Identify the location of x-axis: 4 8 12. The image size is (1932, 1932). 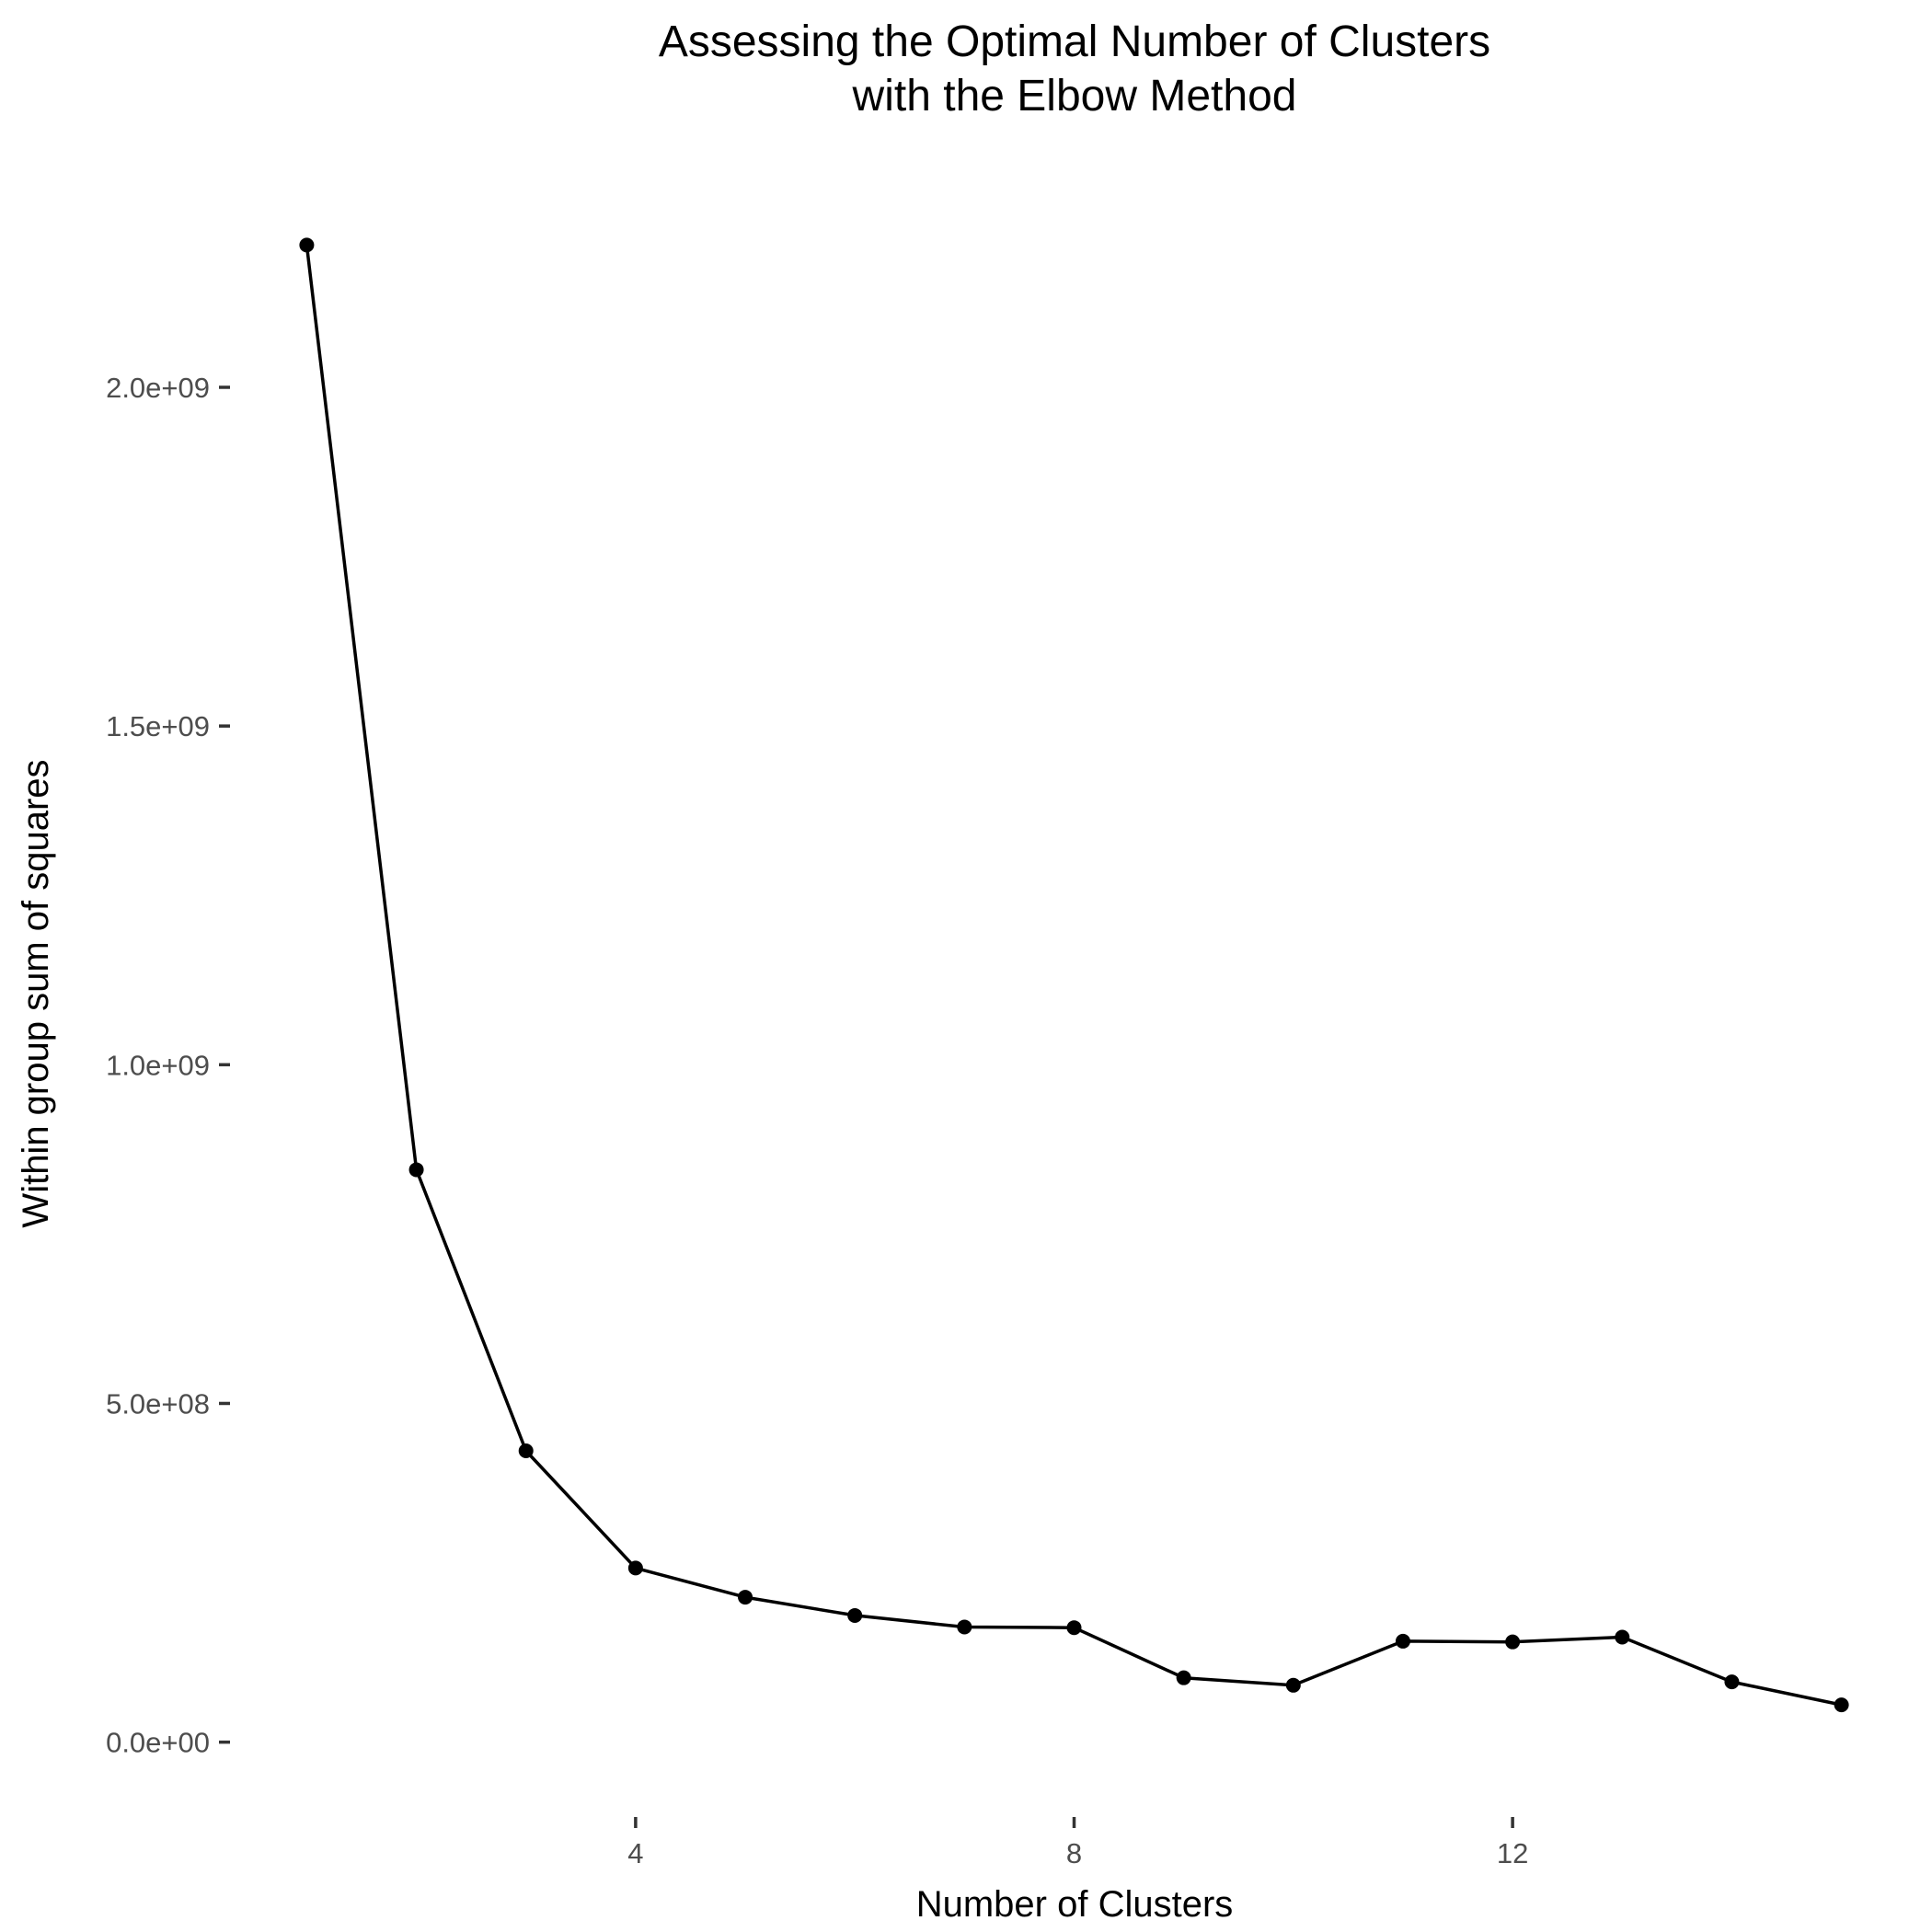
(1077, 1843).